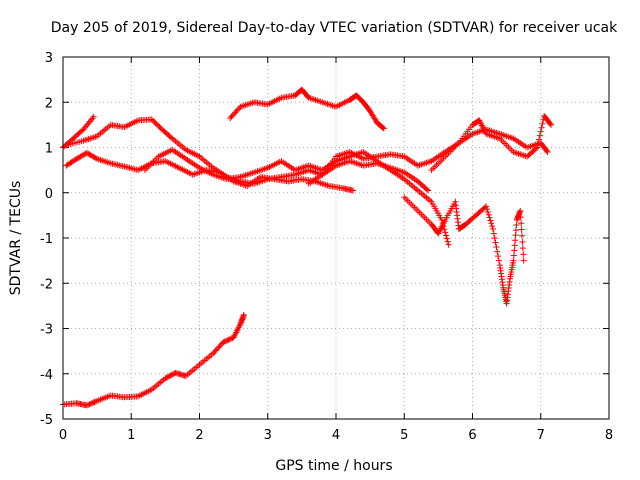 The image size is (640, 480). Describe the element at coordinates (49, 194) in the screenshot. I see `y-tick-label: 0` at that location.